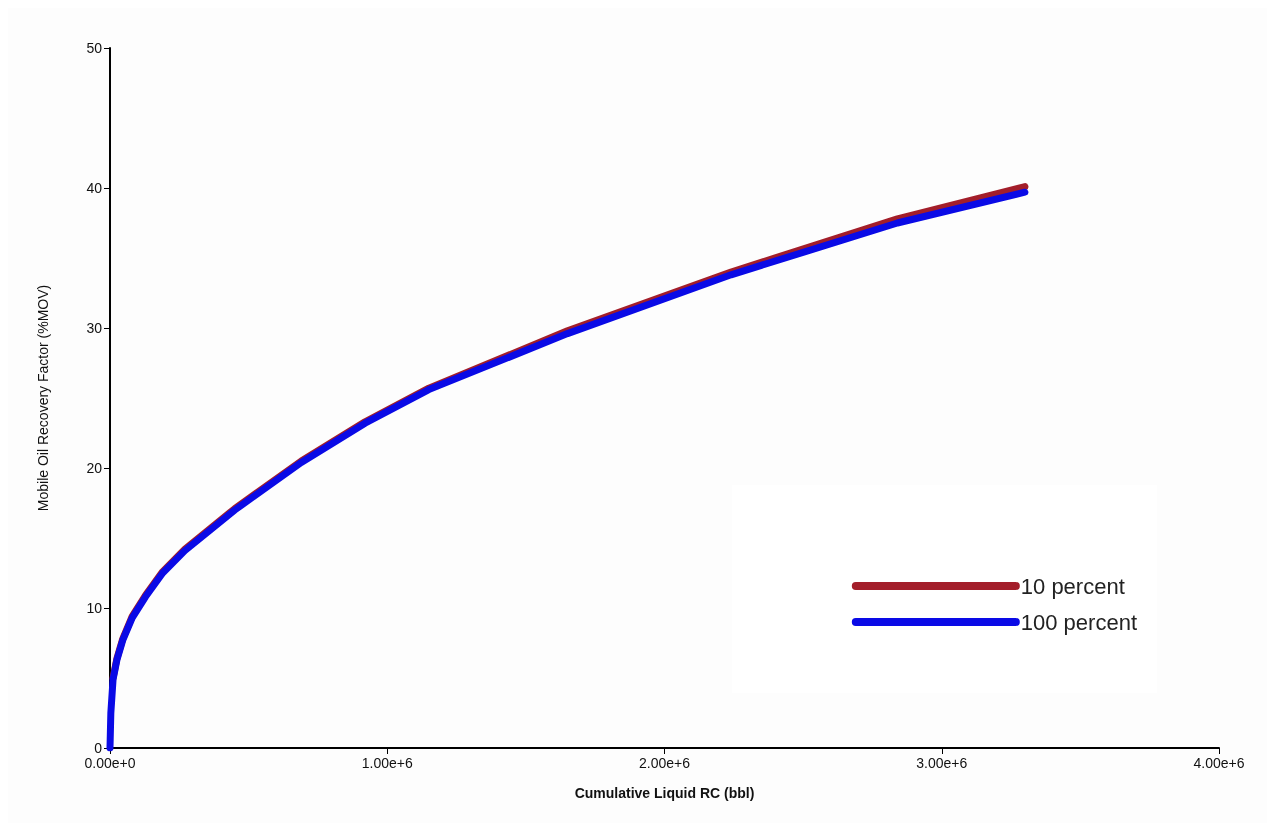 The image size is (1275, 831). Describe the element at coordinates (1078, 622) in the screenshot. I see `text: 100 percent` at that location.